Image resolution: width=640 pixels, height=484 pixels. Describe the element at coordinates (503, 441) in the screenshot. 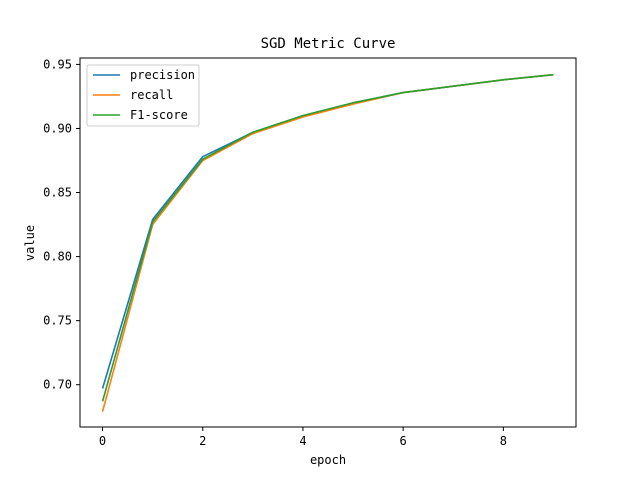

I see `x-tick-label: 8` at that location.